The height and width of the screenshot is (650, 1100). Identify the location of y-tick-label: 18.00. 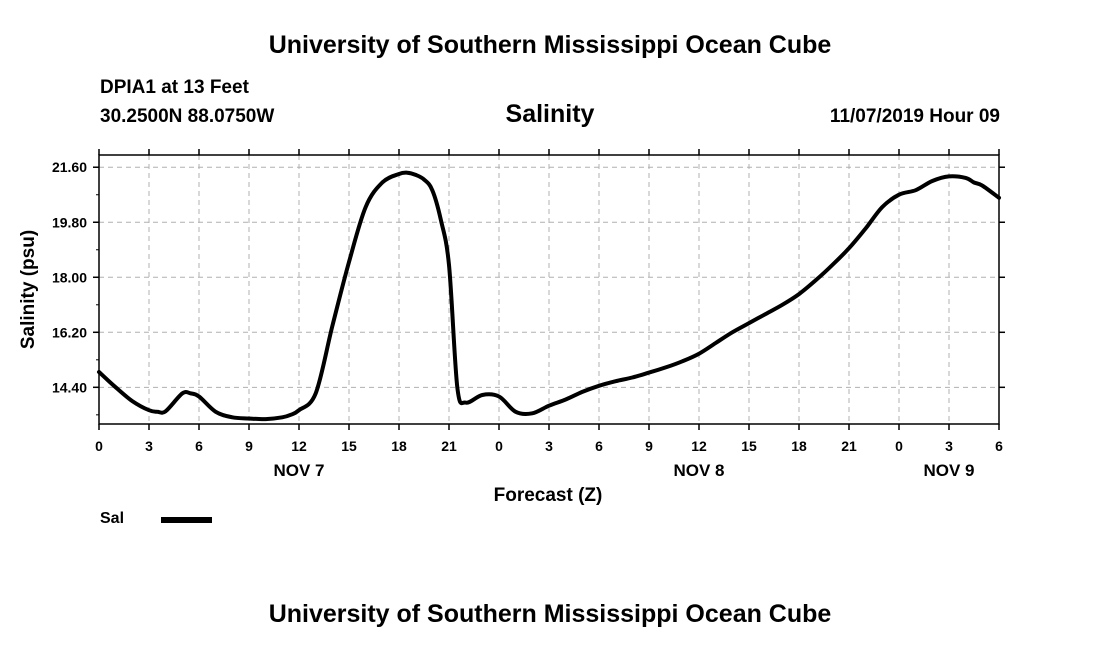
(69, 277).